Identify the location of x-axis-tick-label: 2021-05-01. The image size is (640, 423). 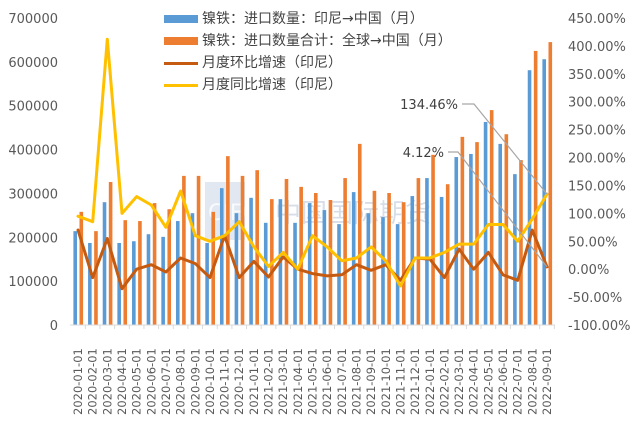
(313, 381).